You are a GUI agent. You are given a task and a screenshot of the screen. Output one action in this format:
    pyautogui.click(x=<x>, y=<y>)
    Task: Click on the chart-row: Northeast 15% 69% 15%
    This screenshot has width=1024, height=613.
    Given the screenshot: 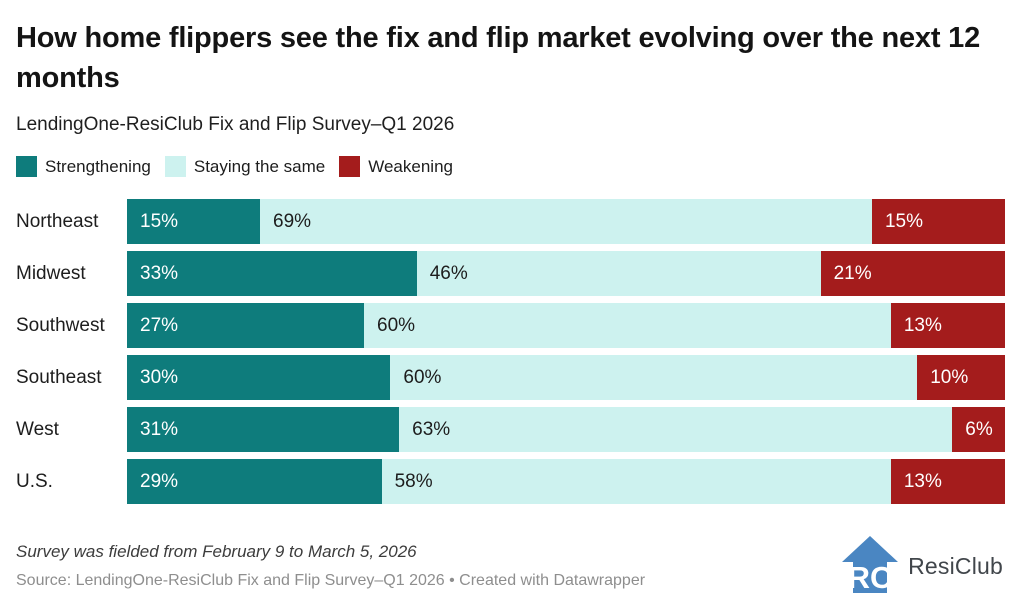 What is the action you would take?
    pyautogui.click(x=510, y=221)
    